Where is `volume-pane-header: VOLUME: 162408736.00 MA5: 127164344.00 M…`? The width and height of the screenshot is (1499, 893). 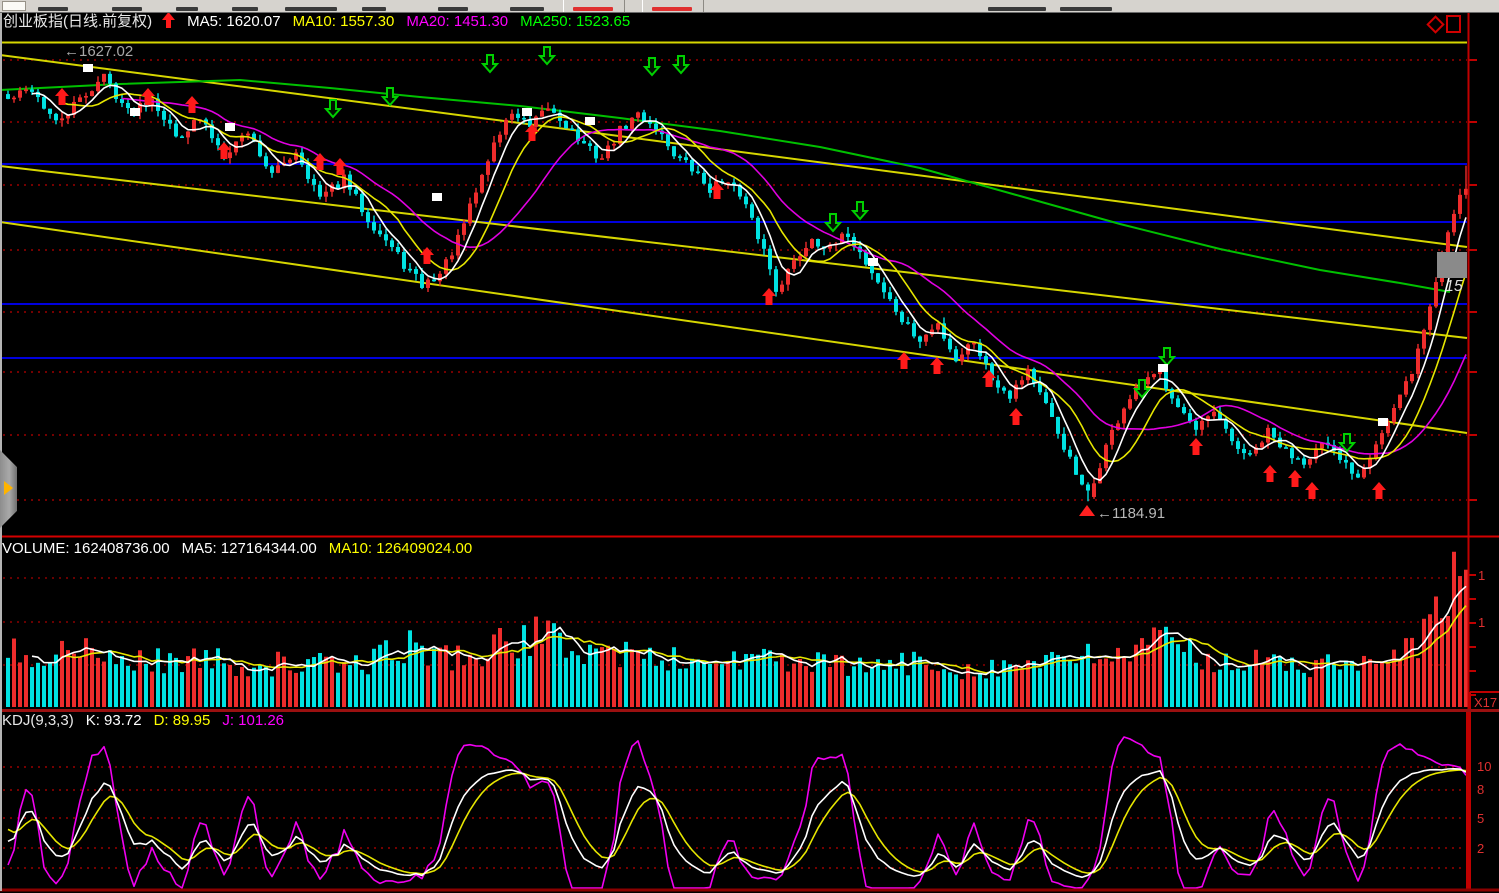 volume-pane-header: VOLUME: 162408736.00 MA5: 127164344.00 M… is located at coordinates (237, 549).